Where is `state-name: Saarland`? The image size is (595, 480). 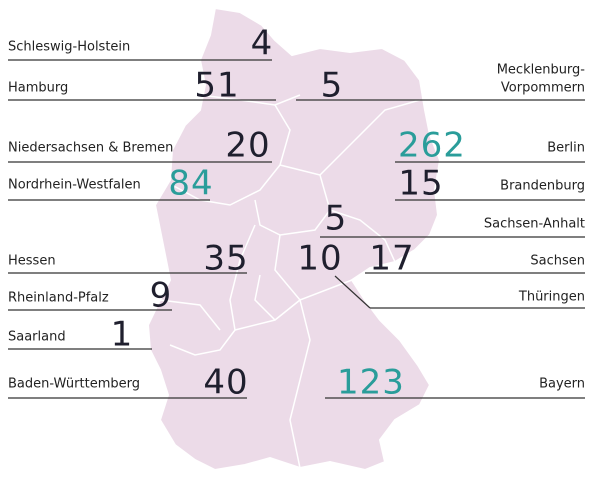 state-name: Saarland is located at coordinates (37, 337).